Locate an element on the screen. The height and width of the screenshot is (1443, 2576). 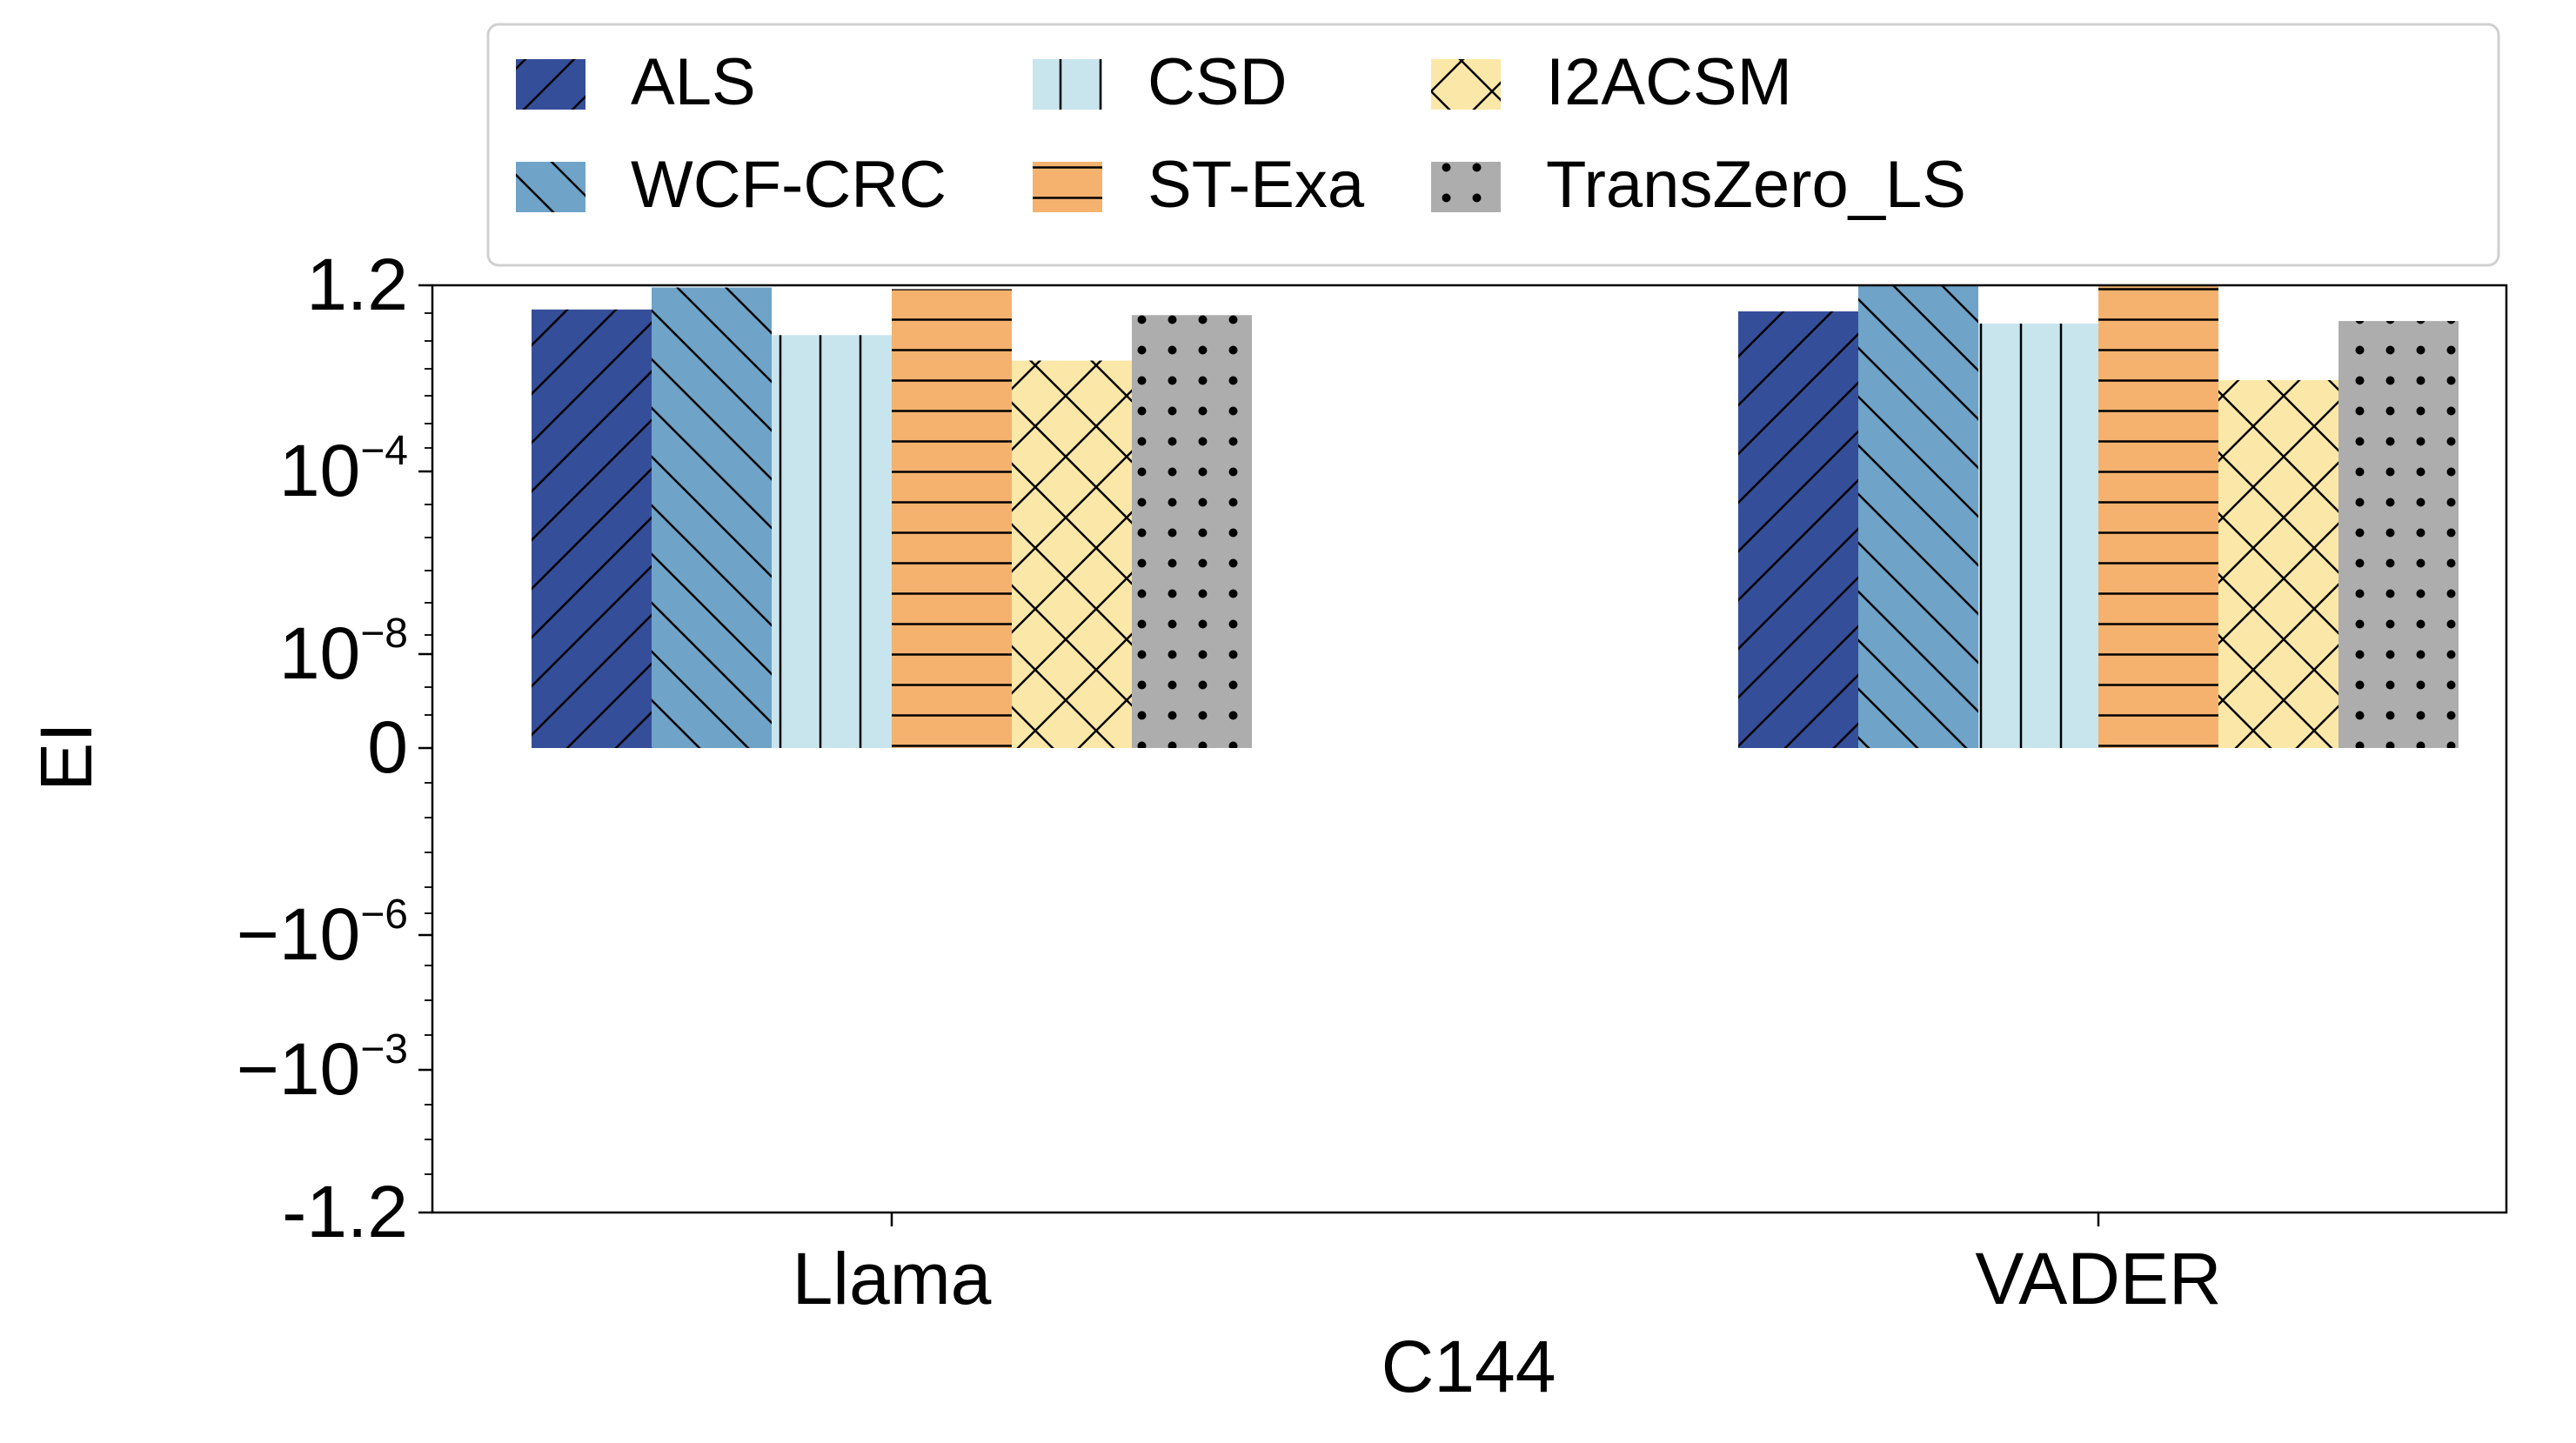
legend-label: I2ACSM is located at coordinates (1669, 82).